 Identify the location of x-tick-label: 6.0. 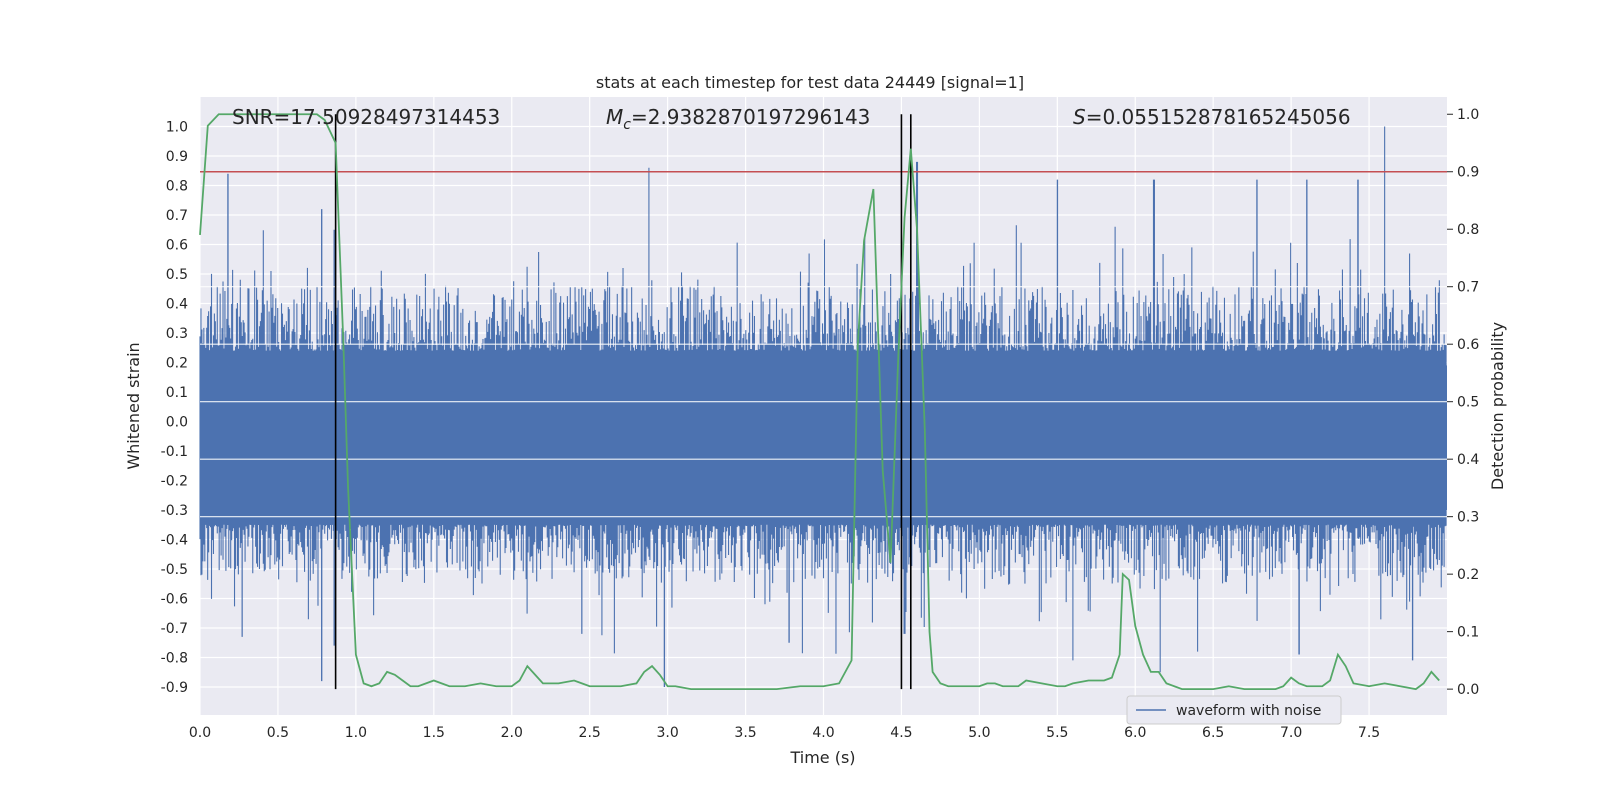
(1135, 733).